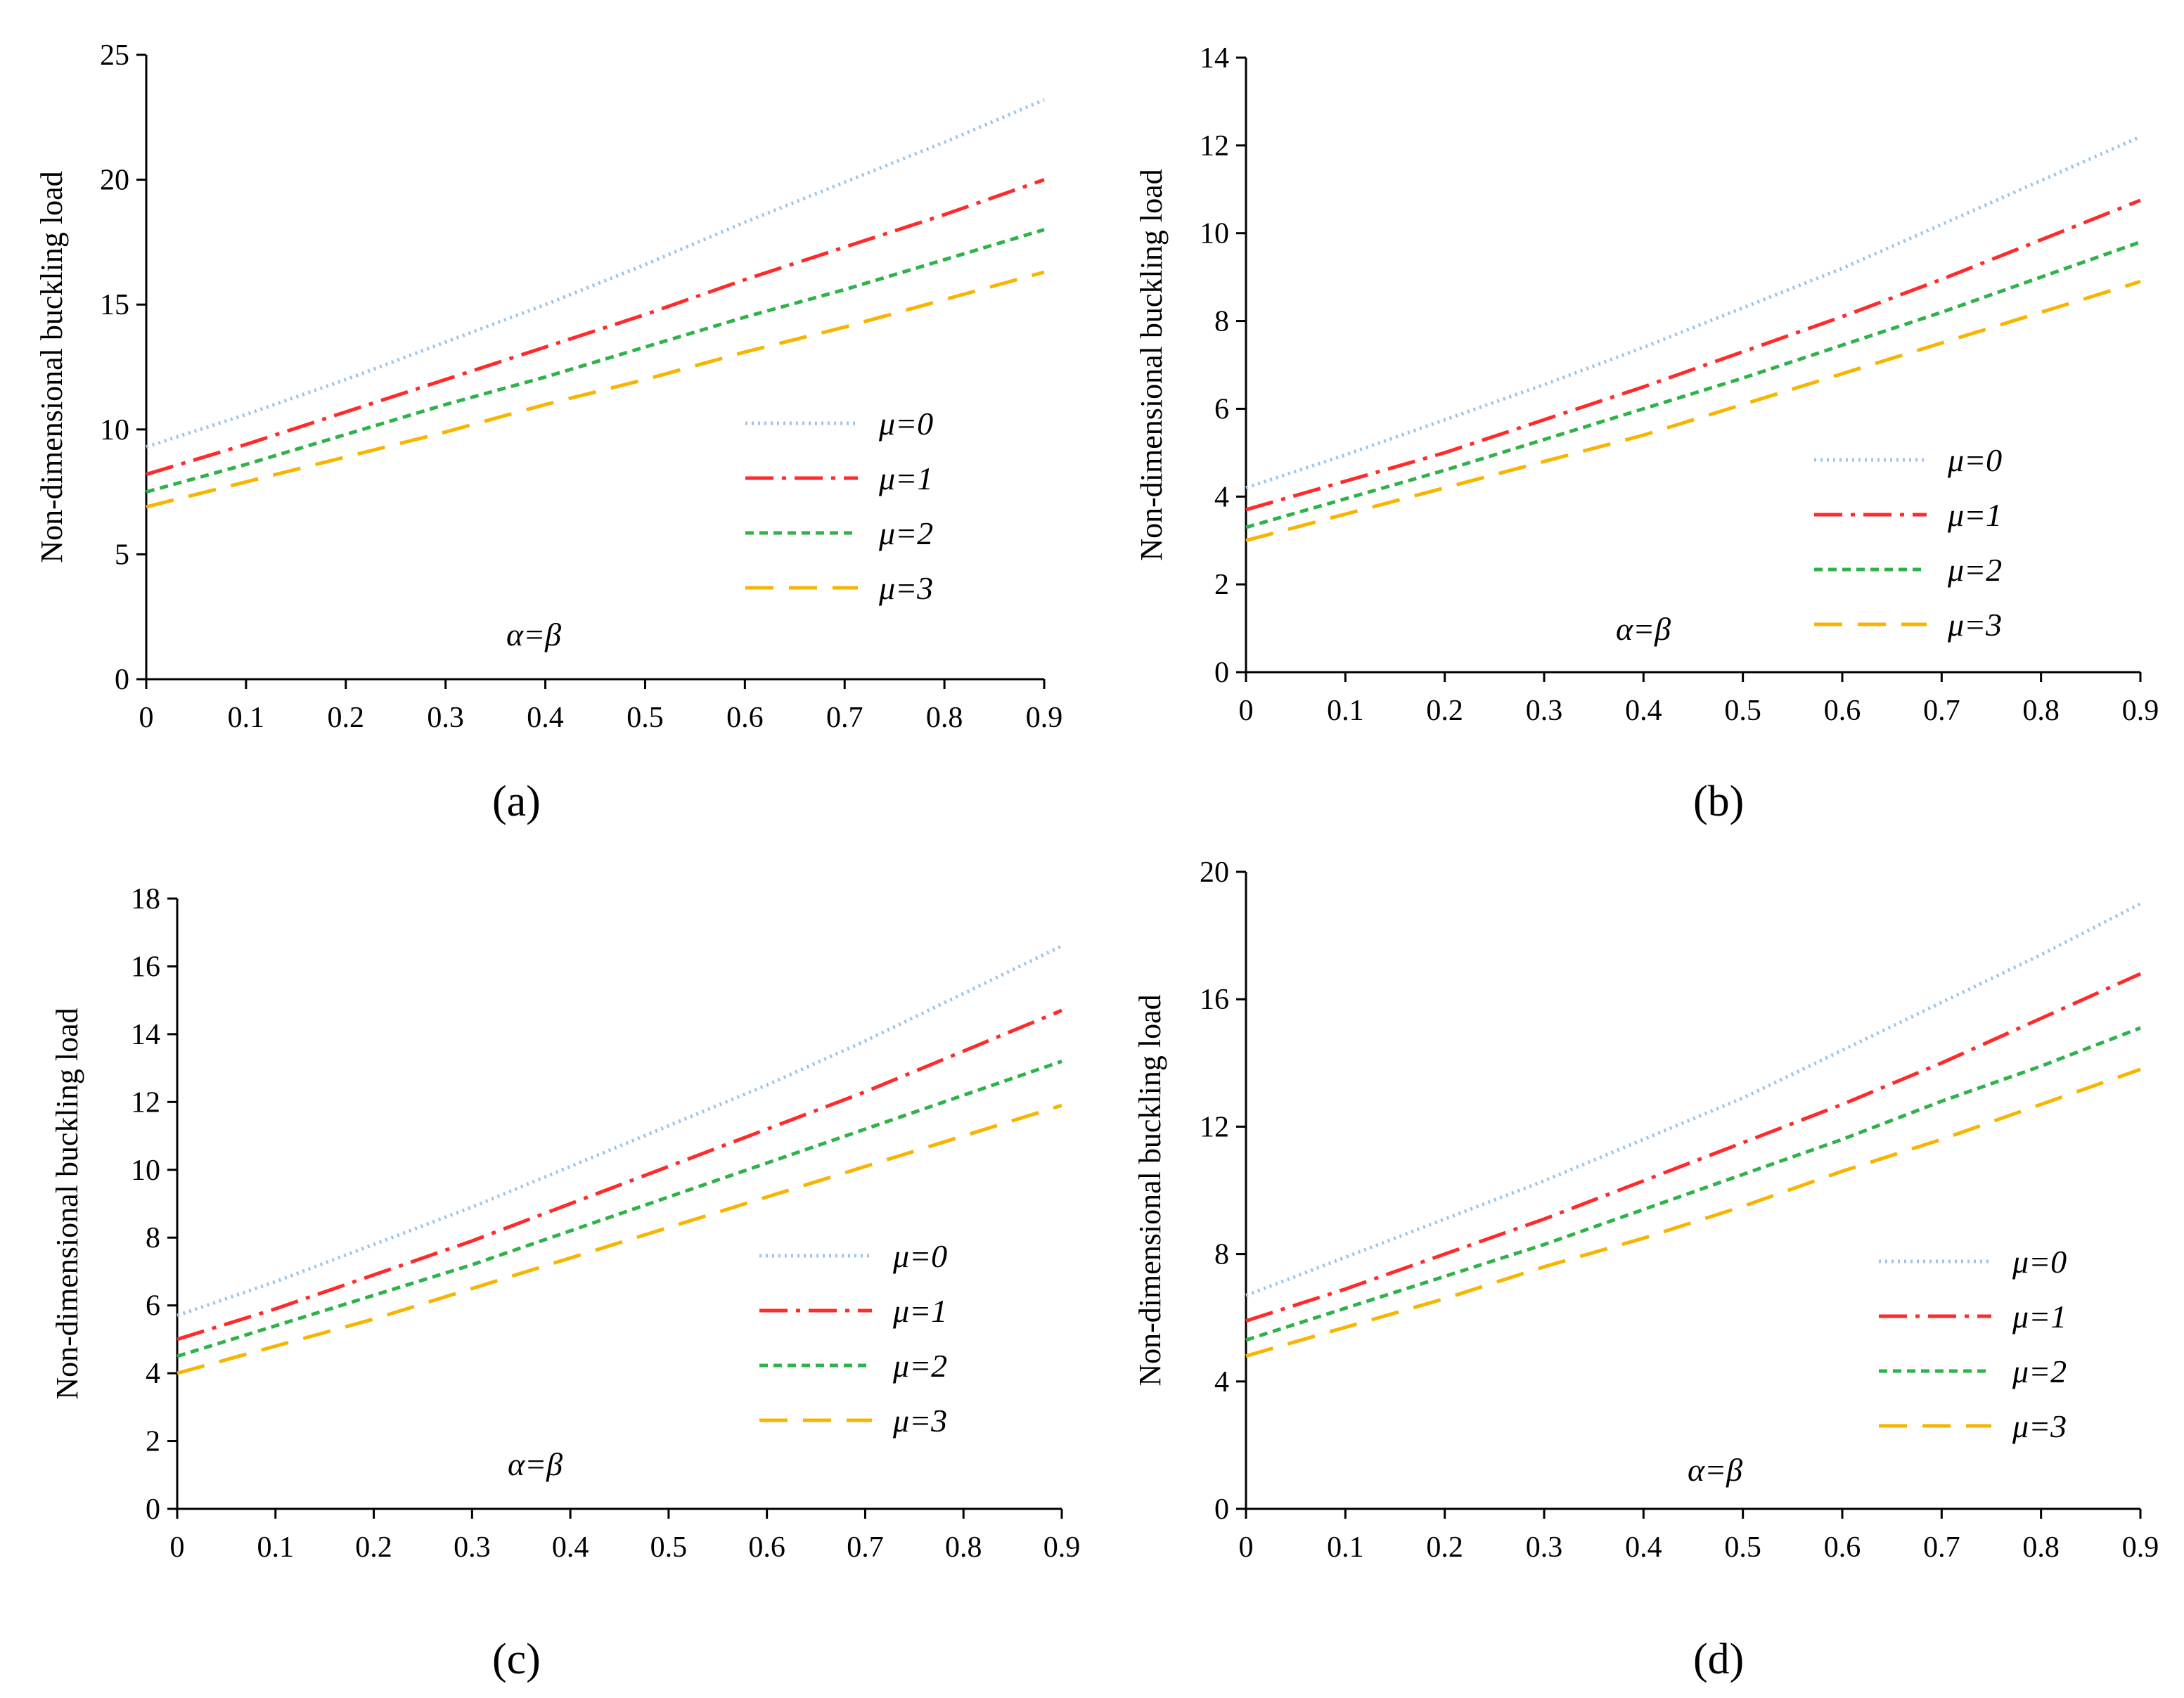 The width and height of the screenshot is (2184, 1698). What do you see at coordinates (114, 55) in the screenshot?
I see `y-tick-label: 25` at bounding box center [114, 55].